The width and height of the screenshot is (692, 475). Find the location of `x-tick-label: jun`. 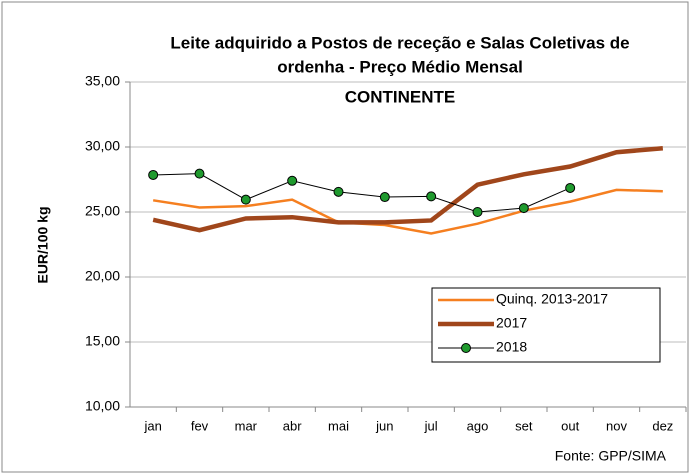

x-tick-label: jun is located at coordinates (384, 425).